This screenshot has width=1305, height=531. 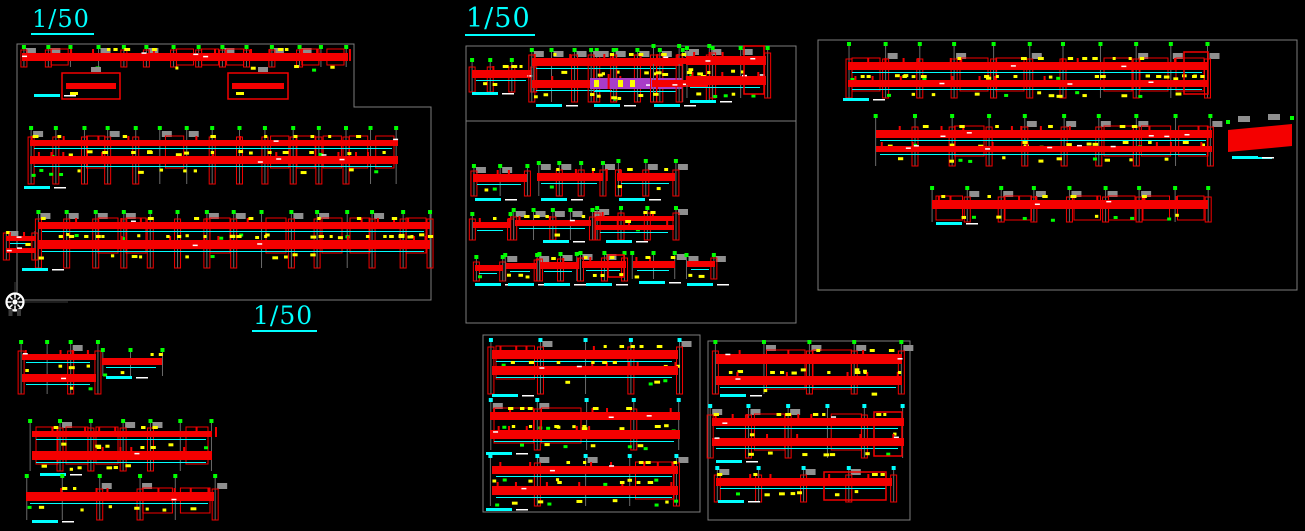 I want to click on scale-label-bottom: 1/50, so click(x=285, y=317).